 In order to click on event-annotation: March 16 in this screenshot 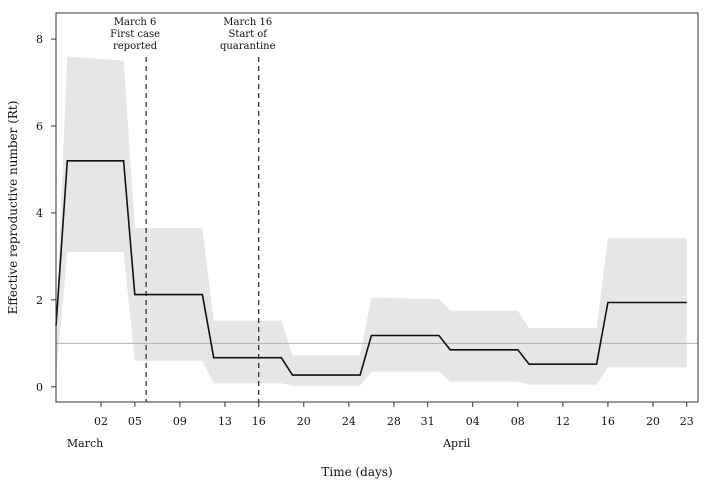, I will do `click(247, 22)`.